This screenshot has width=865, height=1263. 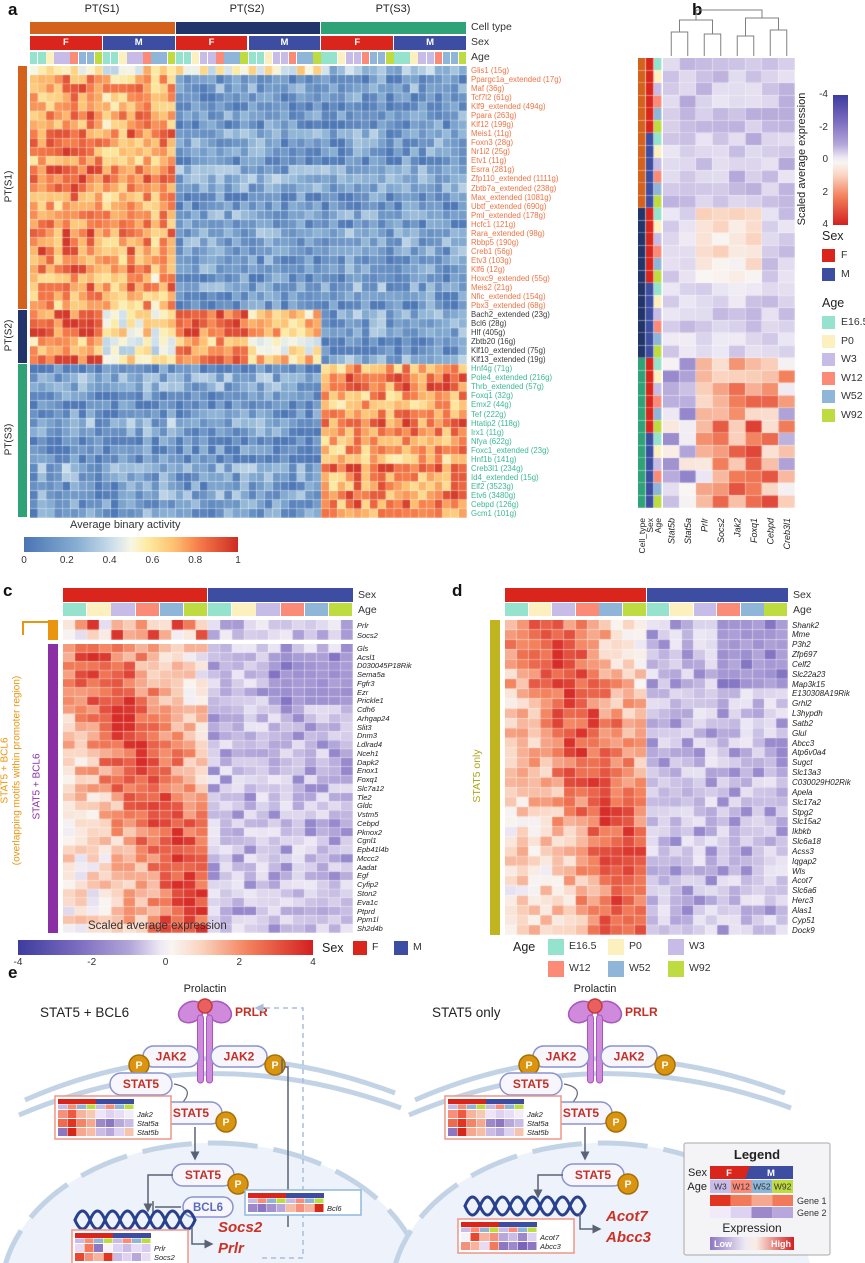 I want to click on regulon-row-label: Klf9_extended (494g), so click(x=508, y=107).